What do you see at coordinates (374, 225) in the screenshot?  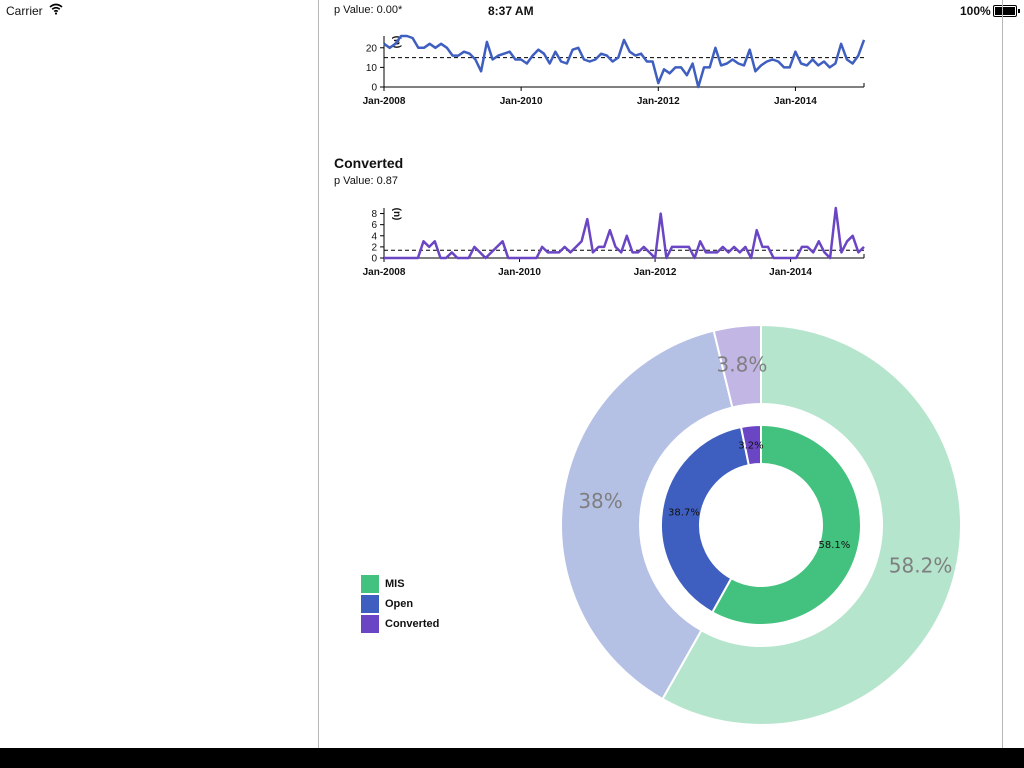 I see `chart-2-y-tick-label: 6` at bounding box center [374, 225].